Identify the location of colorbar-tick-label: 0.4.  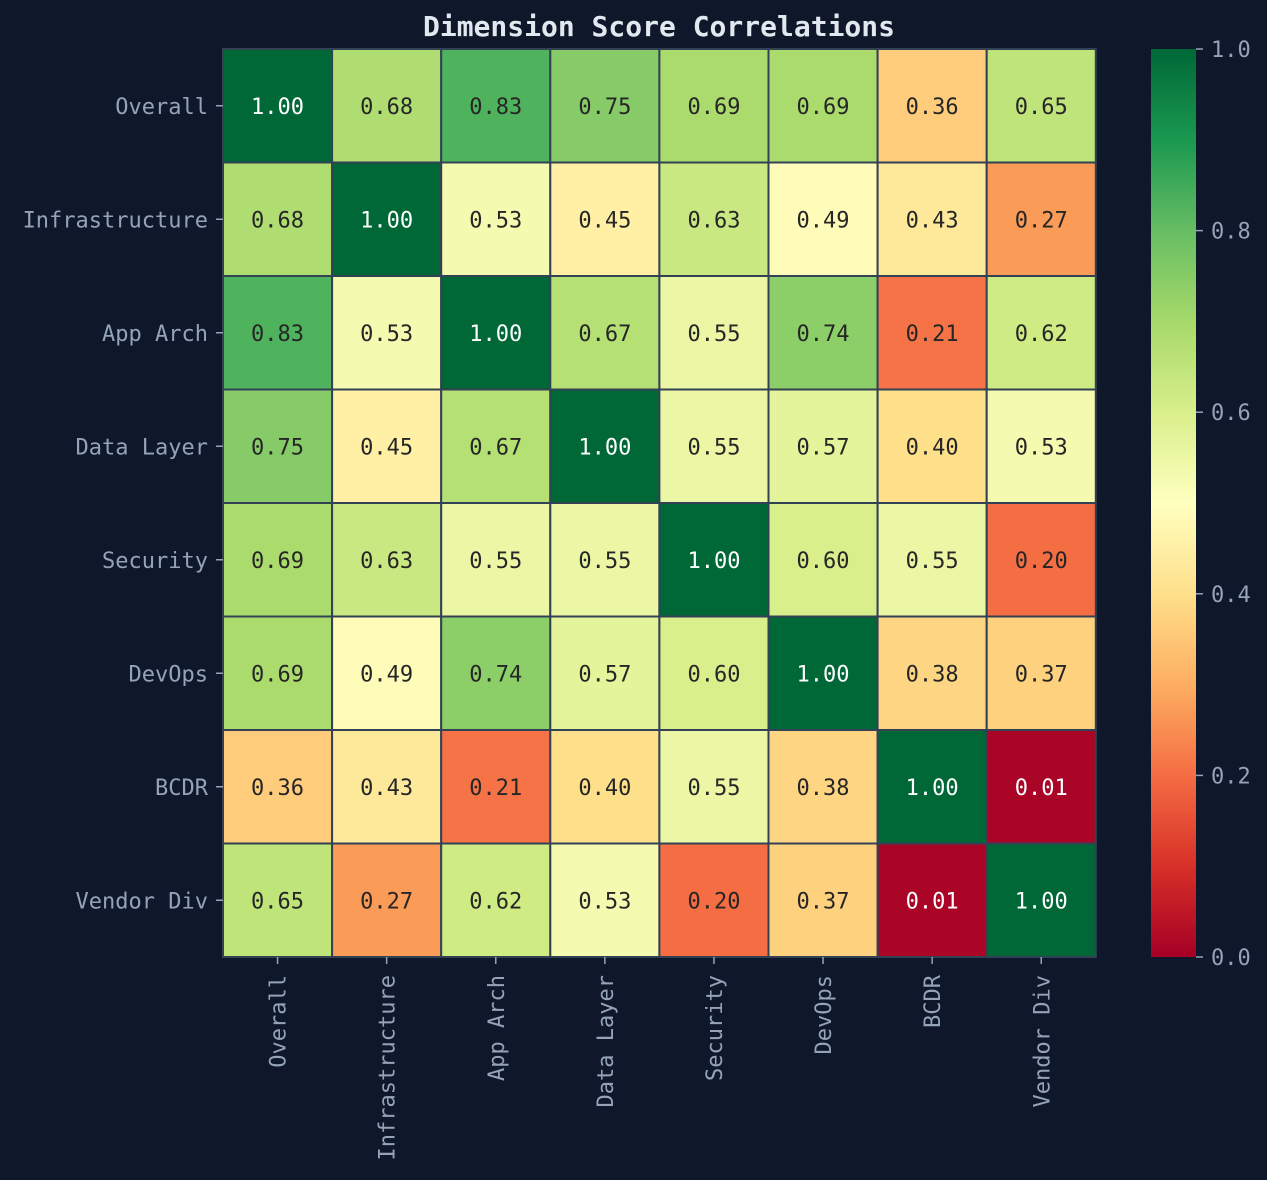
(1231, 595).